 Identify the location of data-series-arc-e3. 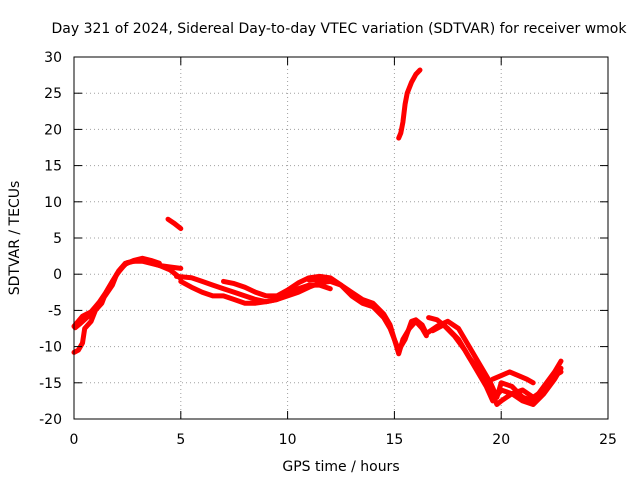
(495, 361).